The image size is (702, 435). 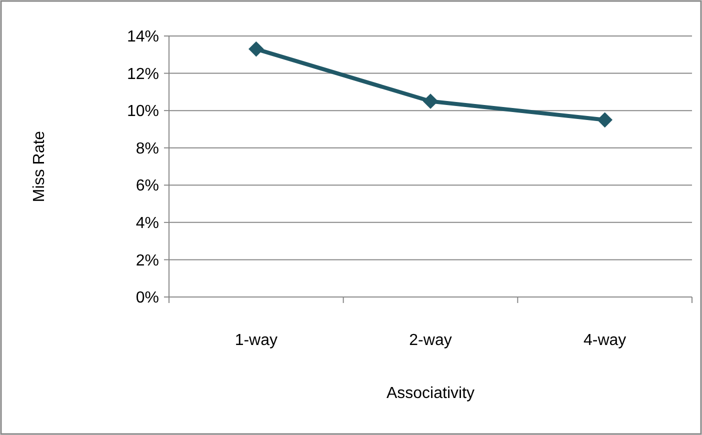 What do you see at coordinates (39, 166) in the screenshot?
I see `y-axis-title: Miss Rate` at bounding box center [39, 166].